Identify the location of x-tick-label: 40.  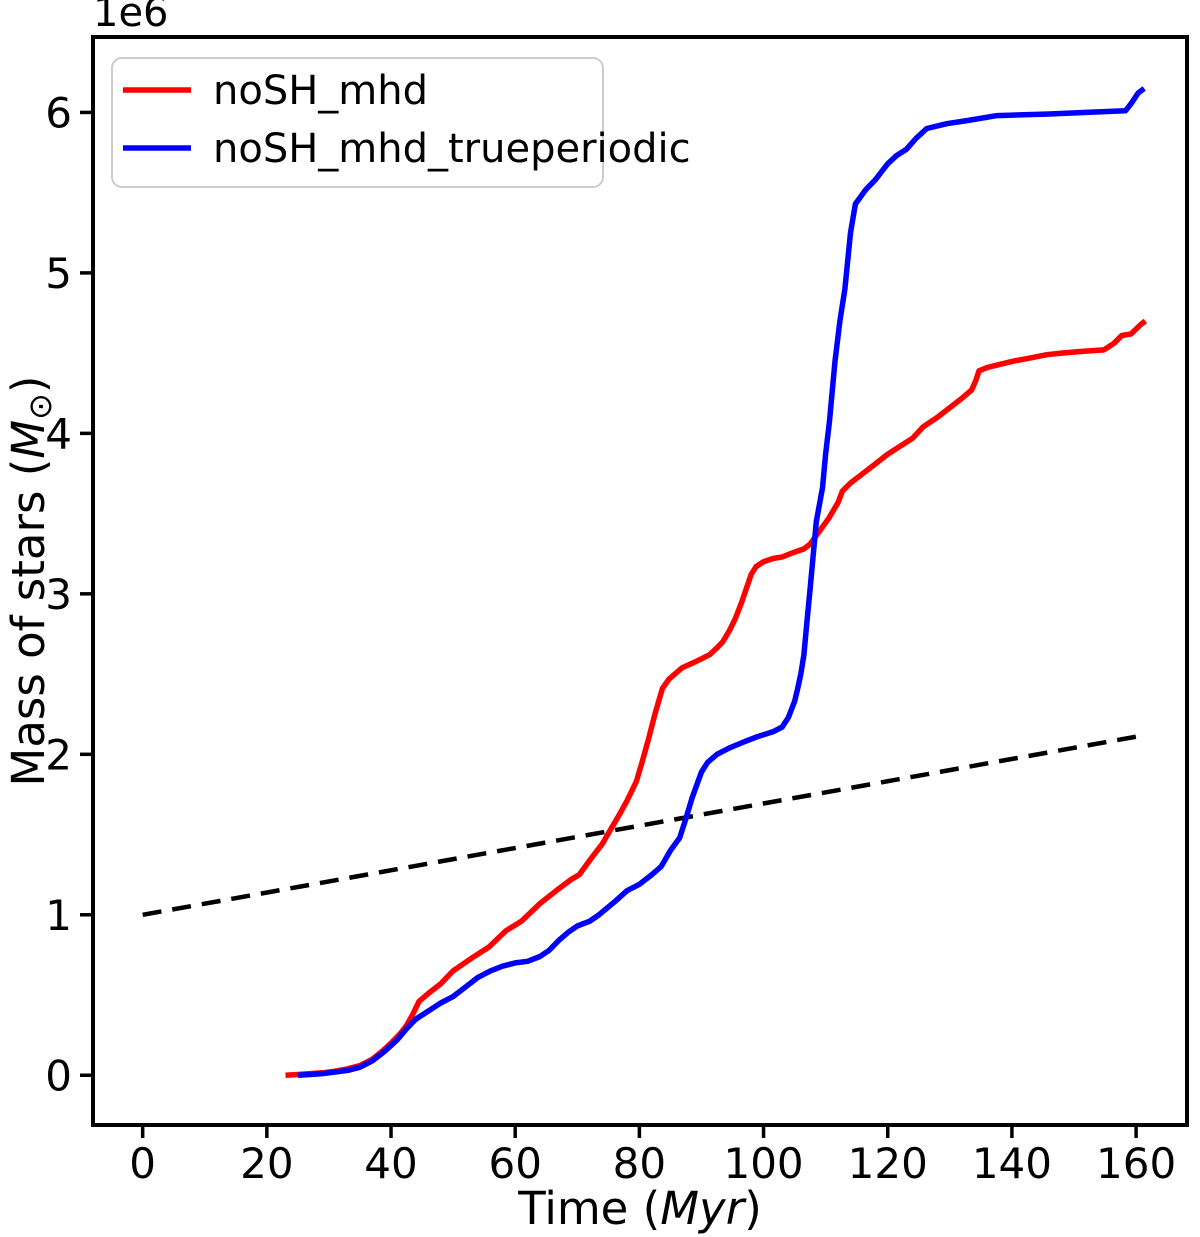
(390, 1163).